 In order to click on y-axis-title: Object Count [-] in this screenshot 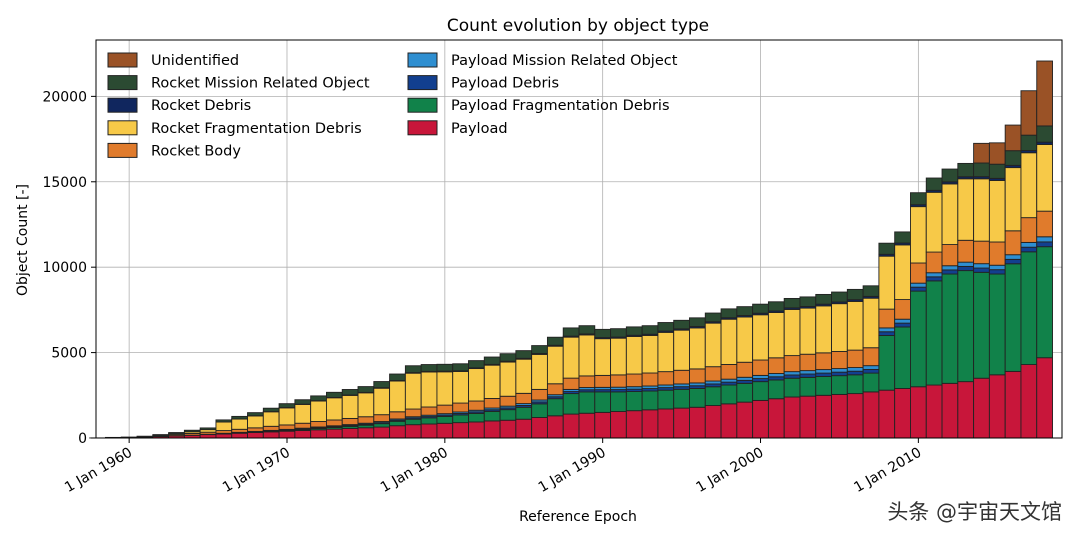, I will do `click(23, 240)`.